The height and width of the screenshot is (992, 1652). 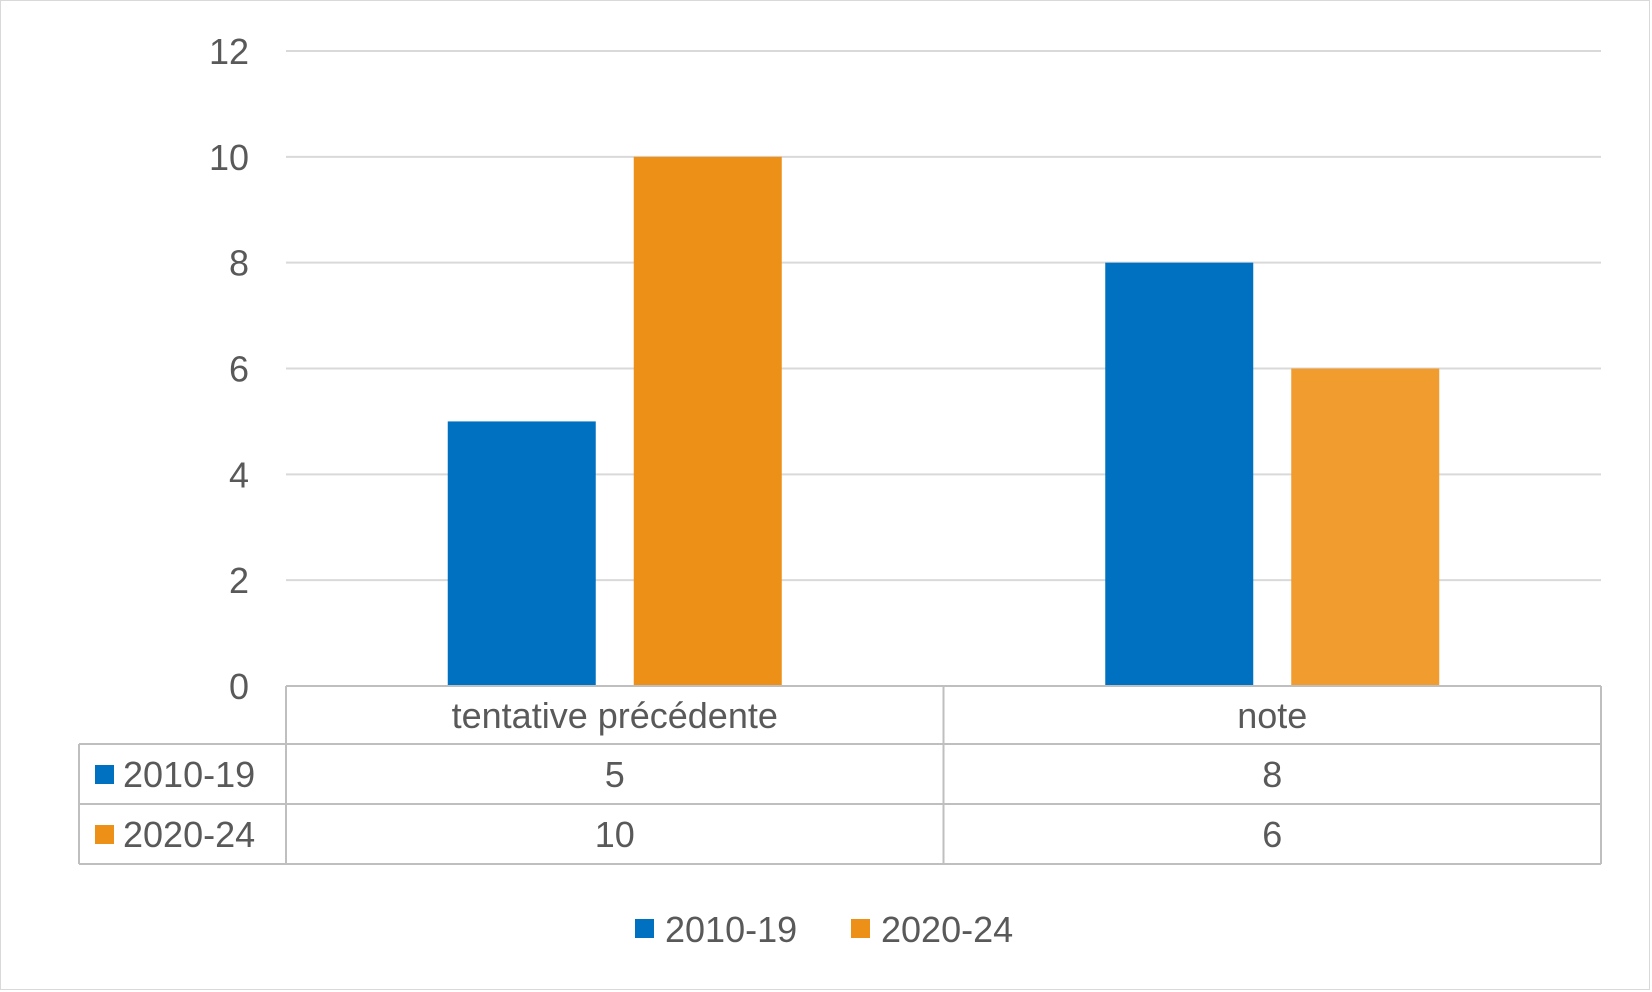 I want to click on y-axis-tick-labels: 0 2 4 6 8 10 12, so click(x=229, y=369).